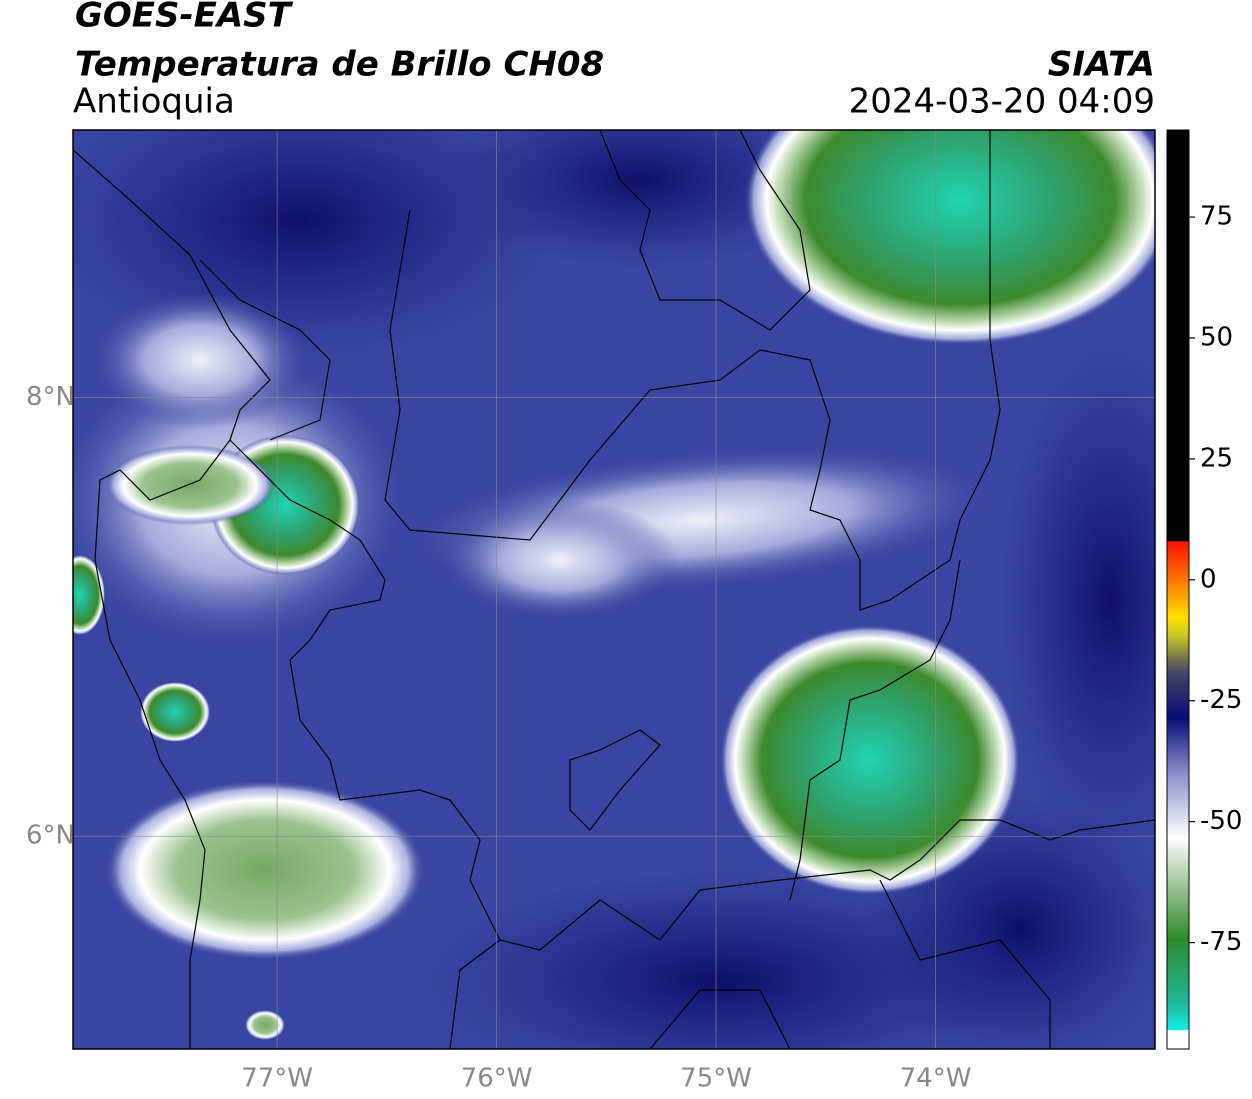 The height and width of the screenshot is (1099, 1252). I want to click on x-tick-label: 77°W, so click(277, 1079).